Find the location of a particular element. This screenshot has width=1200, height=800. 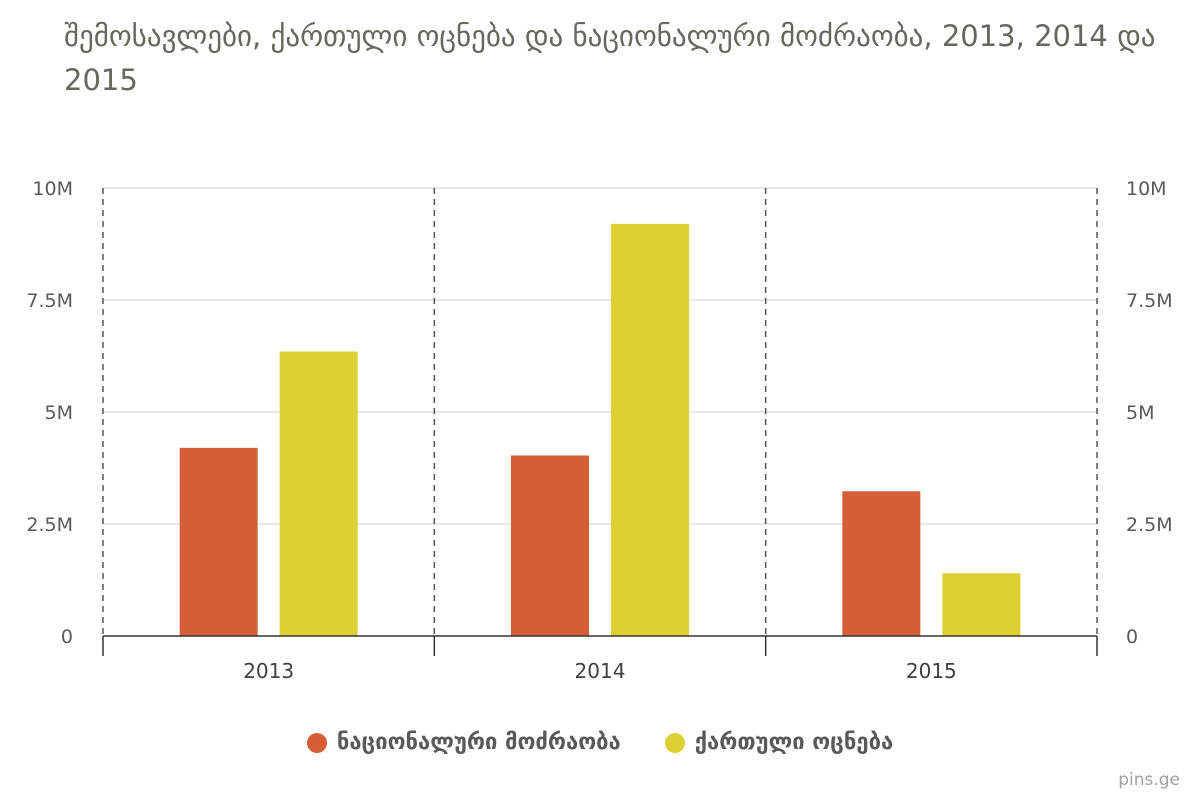

legend-label-georgian-dream: ქართული ოცნება is located at coordinates (794, 742).